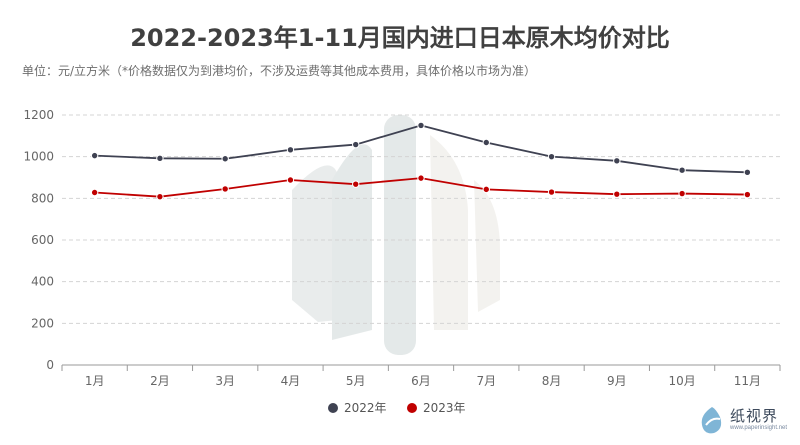  Describe the element at coordinates (42, 323) in the screenshot. I see `y-tick-label: 200` at that location.